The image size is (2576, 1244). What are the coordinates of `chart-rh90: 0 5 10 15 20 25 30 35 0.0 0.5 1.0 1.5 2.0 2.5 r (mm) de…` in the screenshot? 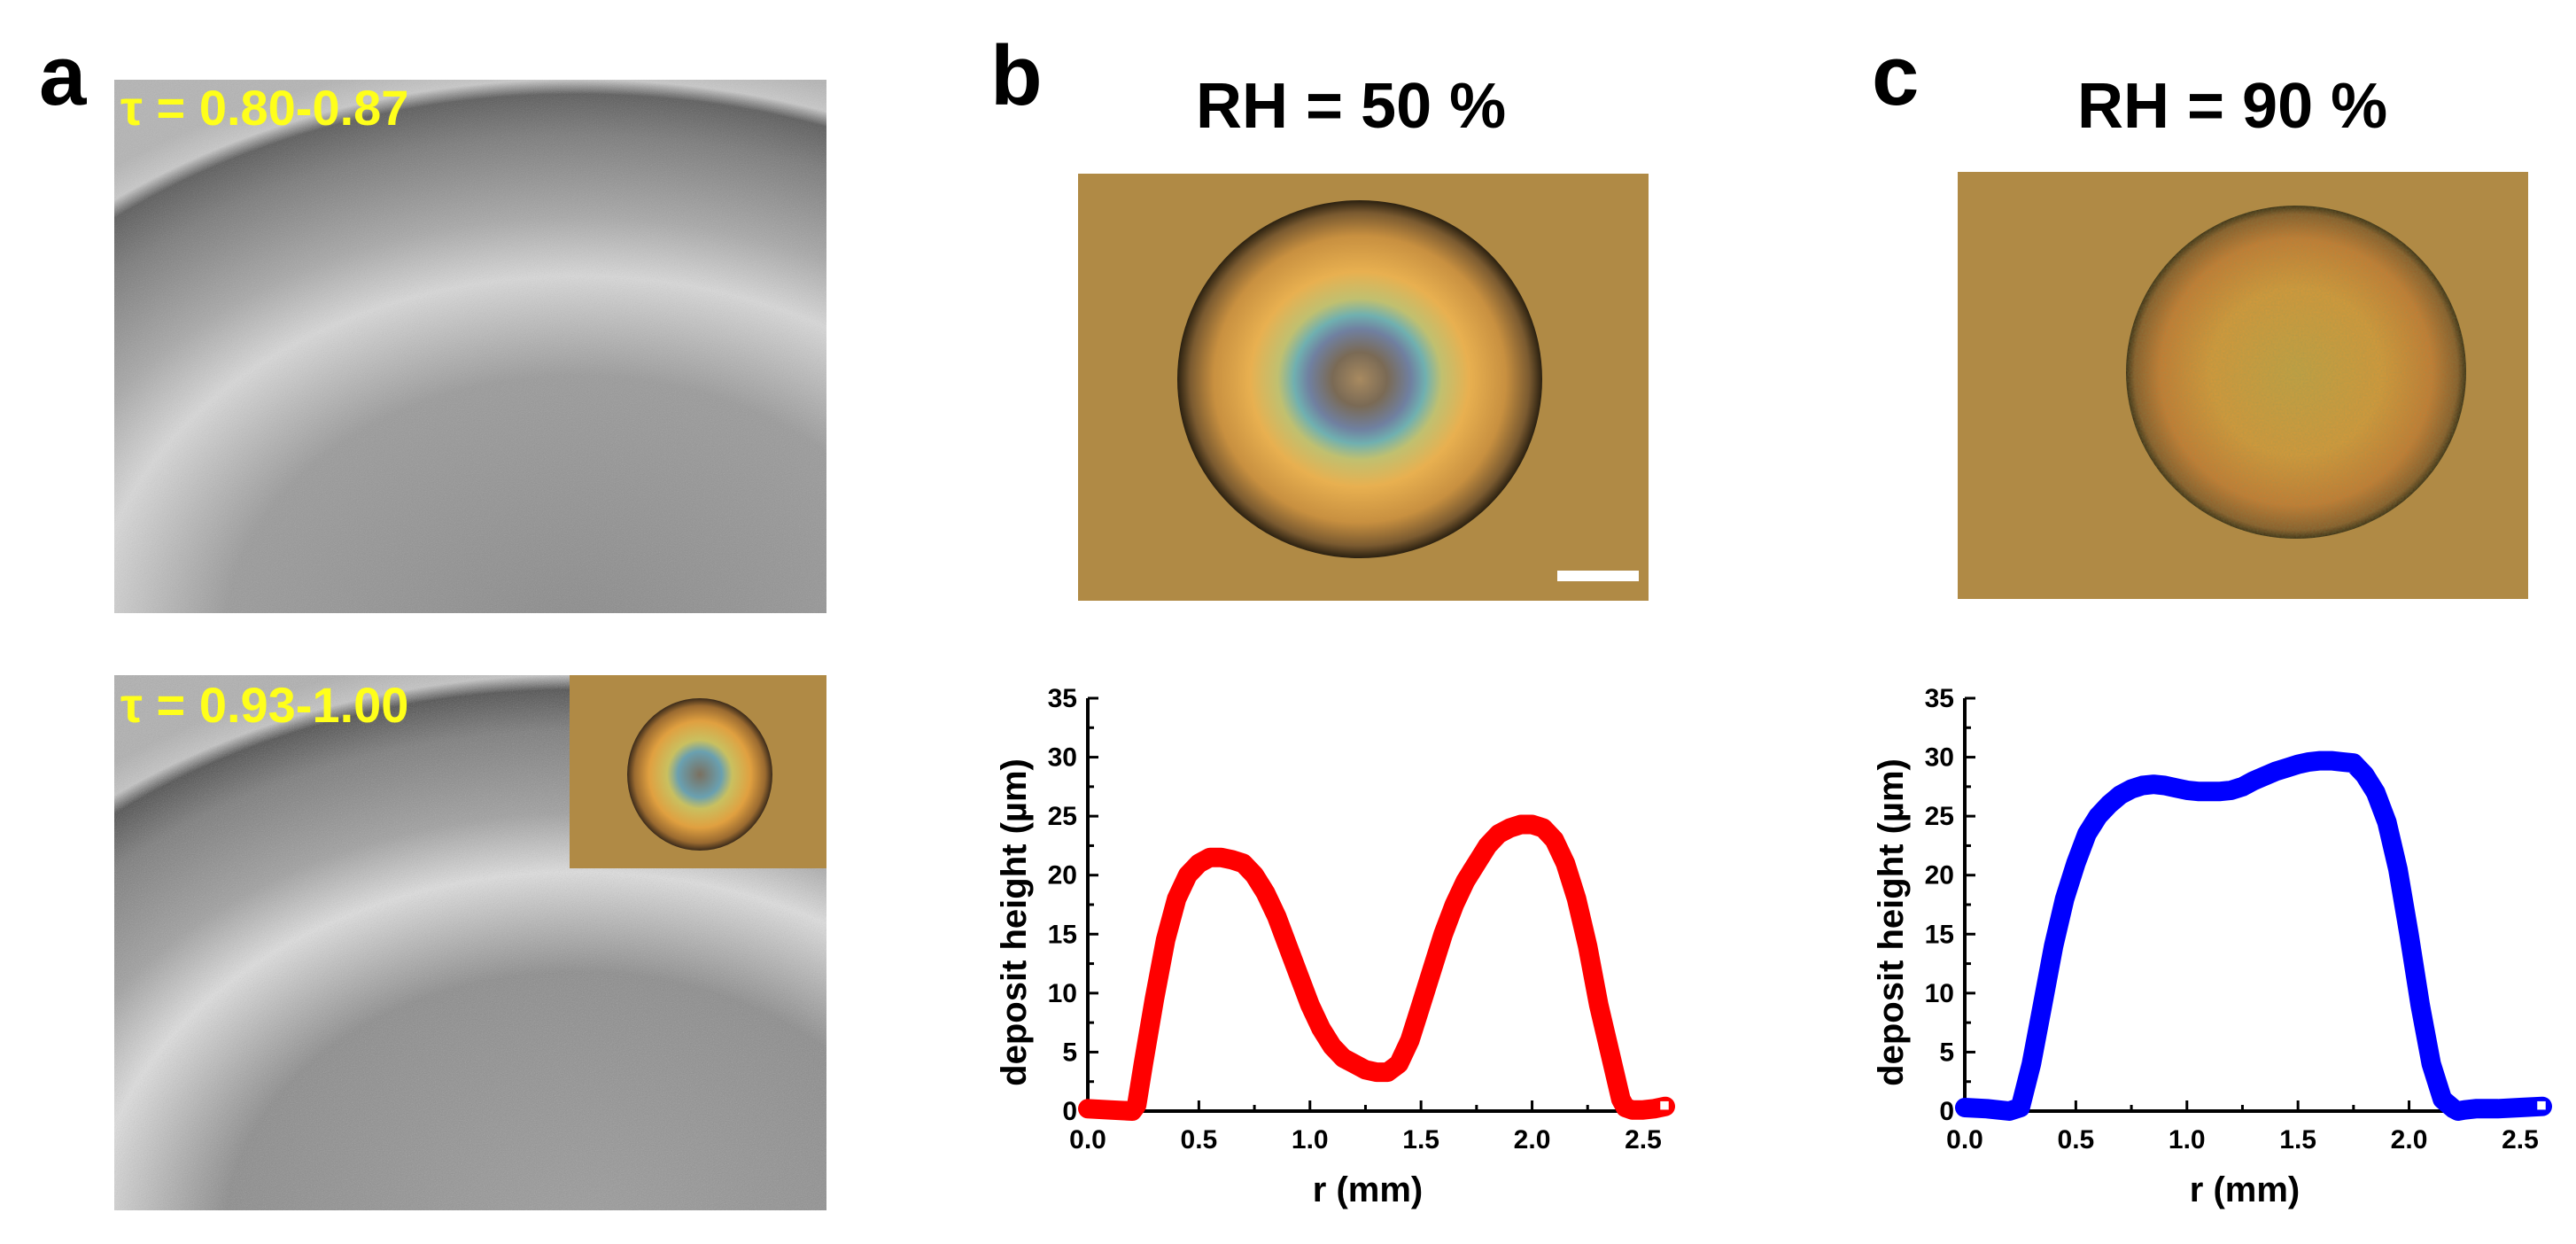 It's located at (2212, 947).